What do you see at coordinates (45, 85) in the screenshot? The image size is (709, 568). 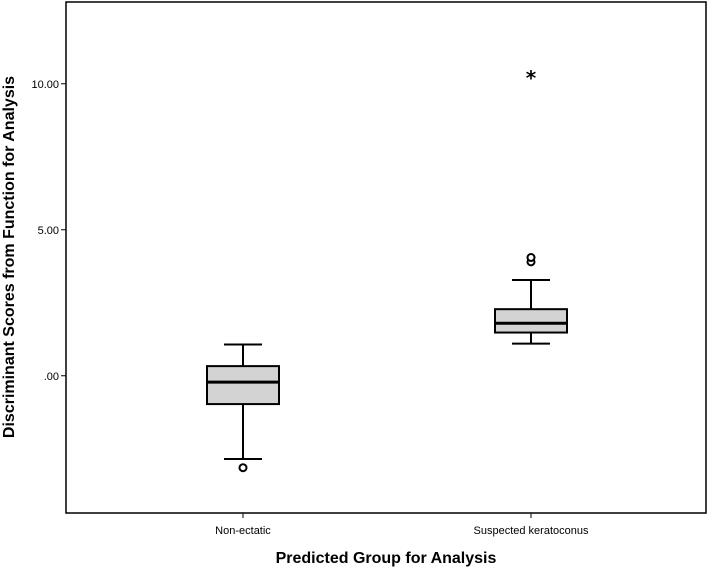 I see `y-tick-label: 10.00` at bounding box center [45, 85].